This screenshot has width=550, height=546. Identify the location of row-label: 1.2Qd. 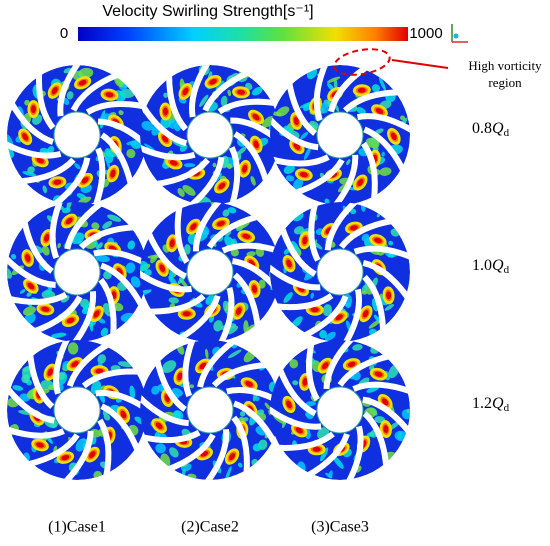
(491, 404).